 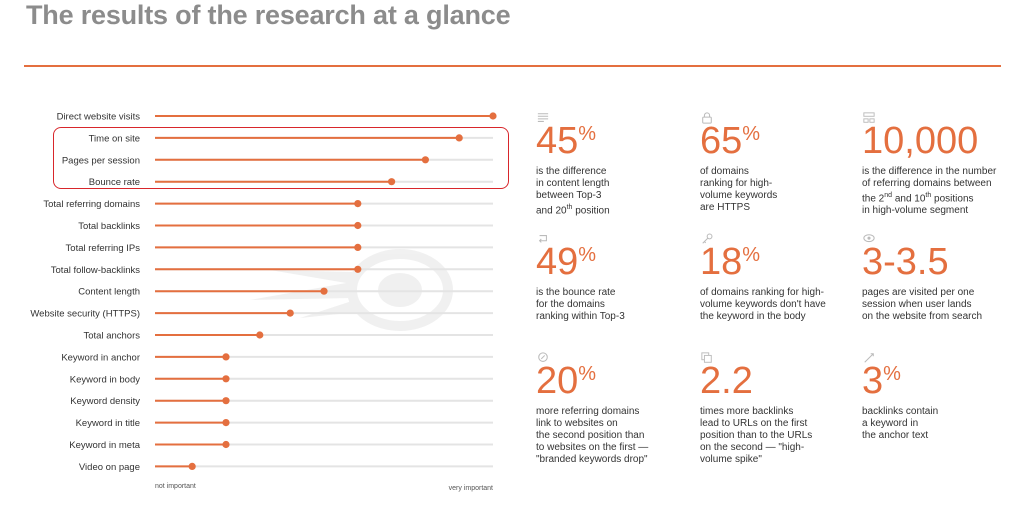 What do you see at coordinates (358, 204) in the screenshot?
I see `point-total-referring-domains` at bounding box center [358, 204].